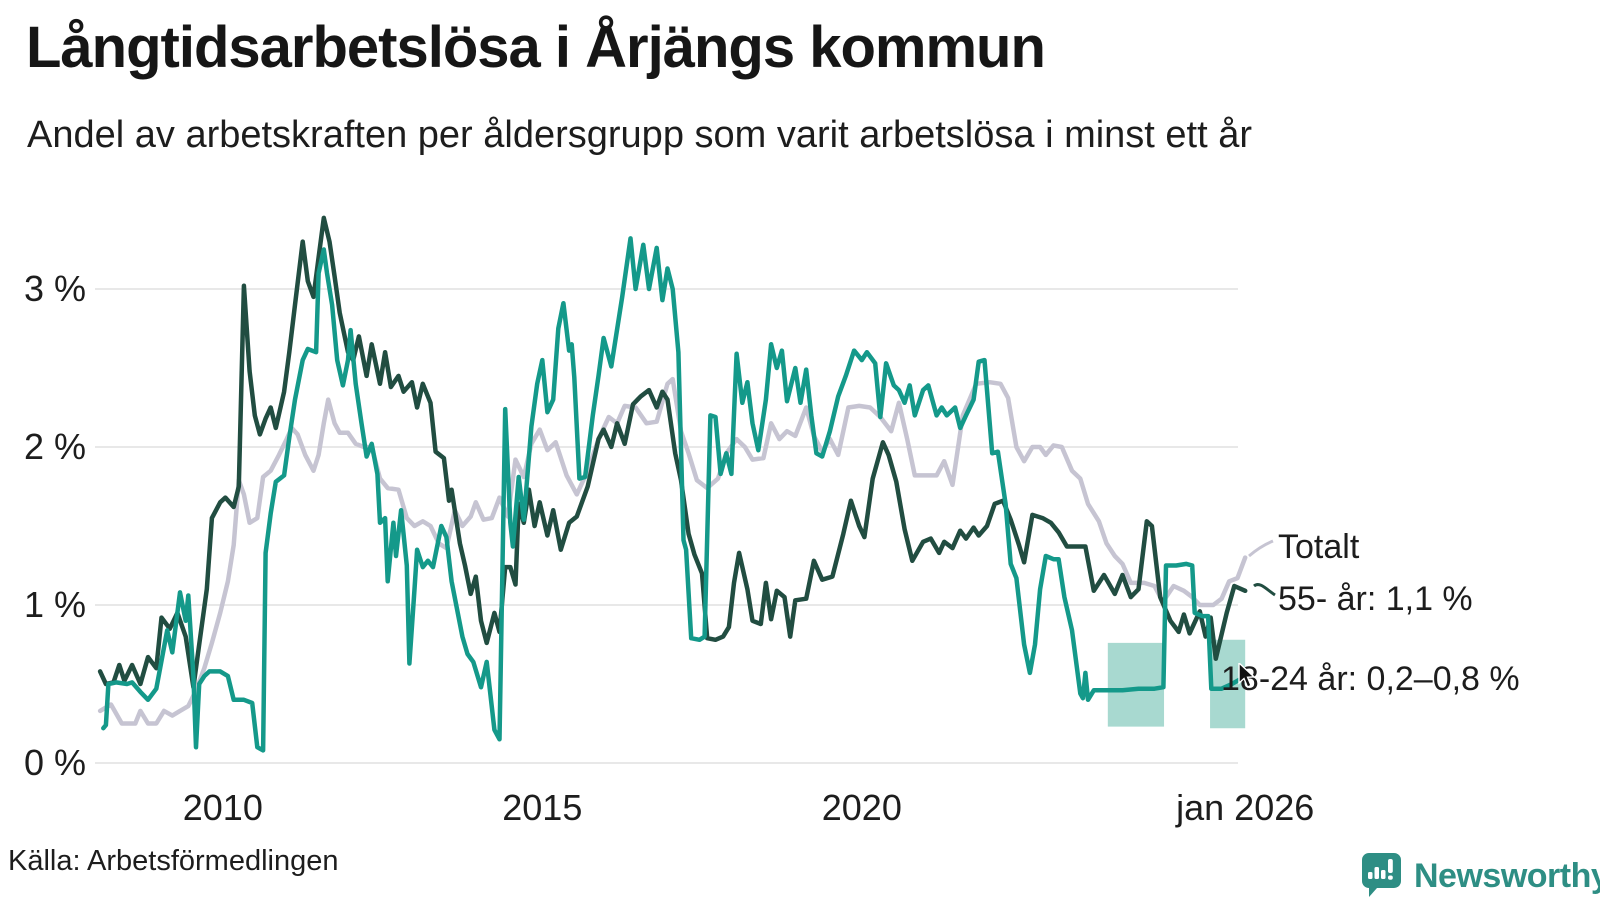  Describe the element at coordinates (536, 47) in the screenshot. I see `page-title: Långtidsarbetslösa i Årjängs kommun` at that location.